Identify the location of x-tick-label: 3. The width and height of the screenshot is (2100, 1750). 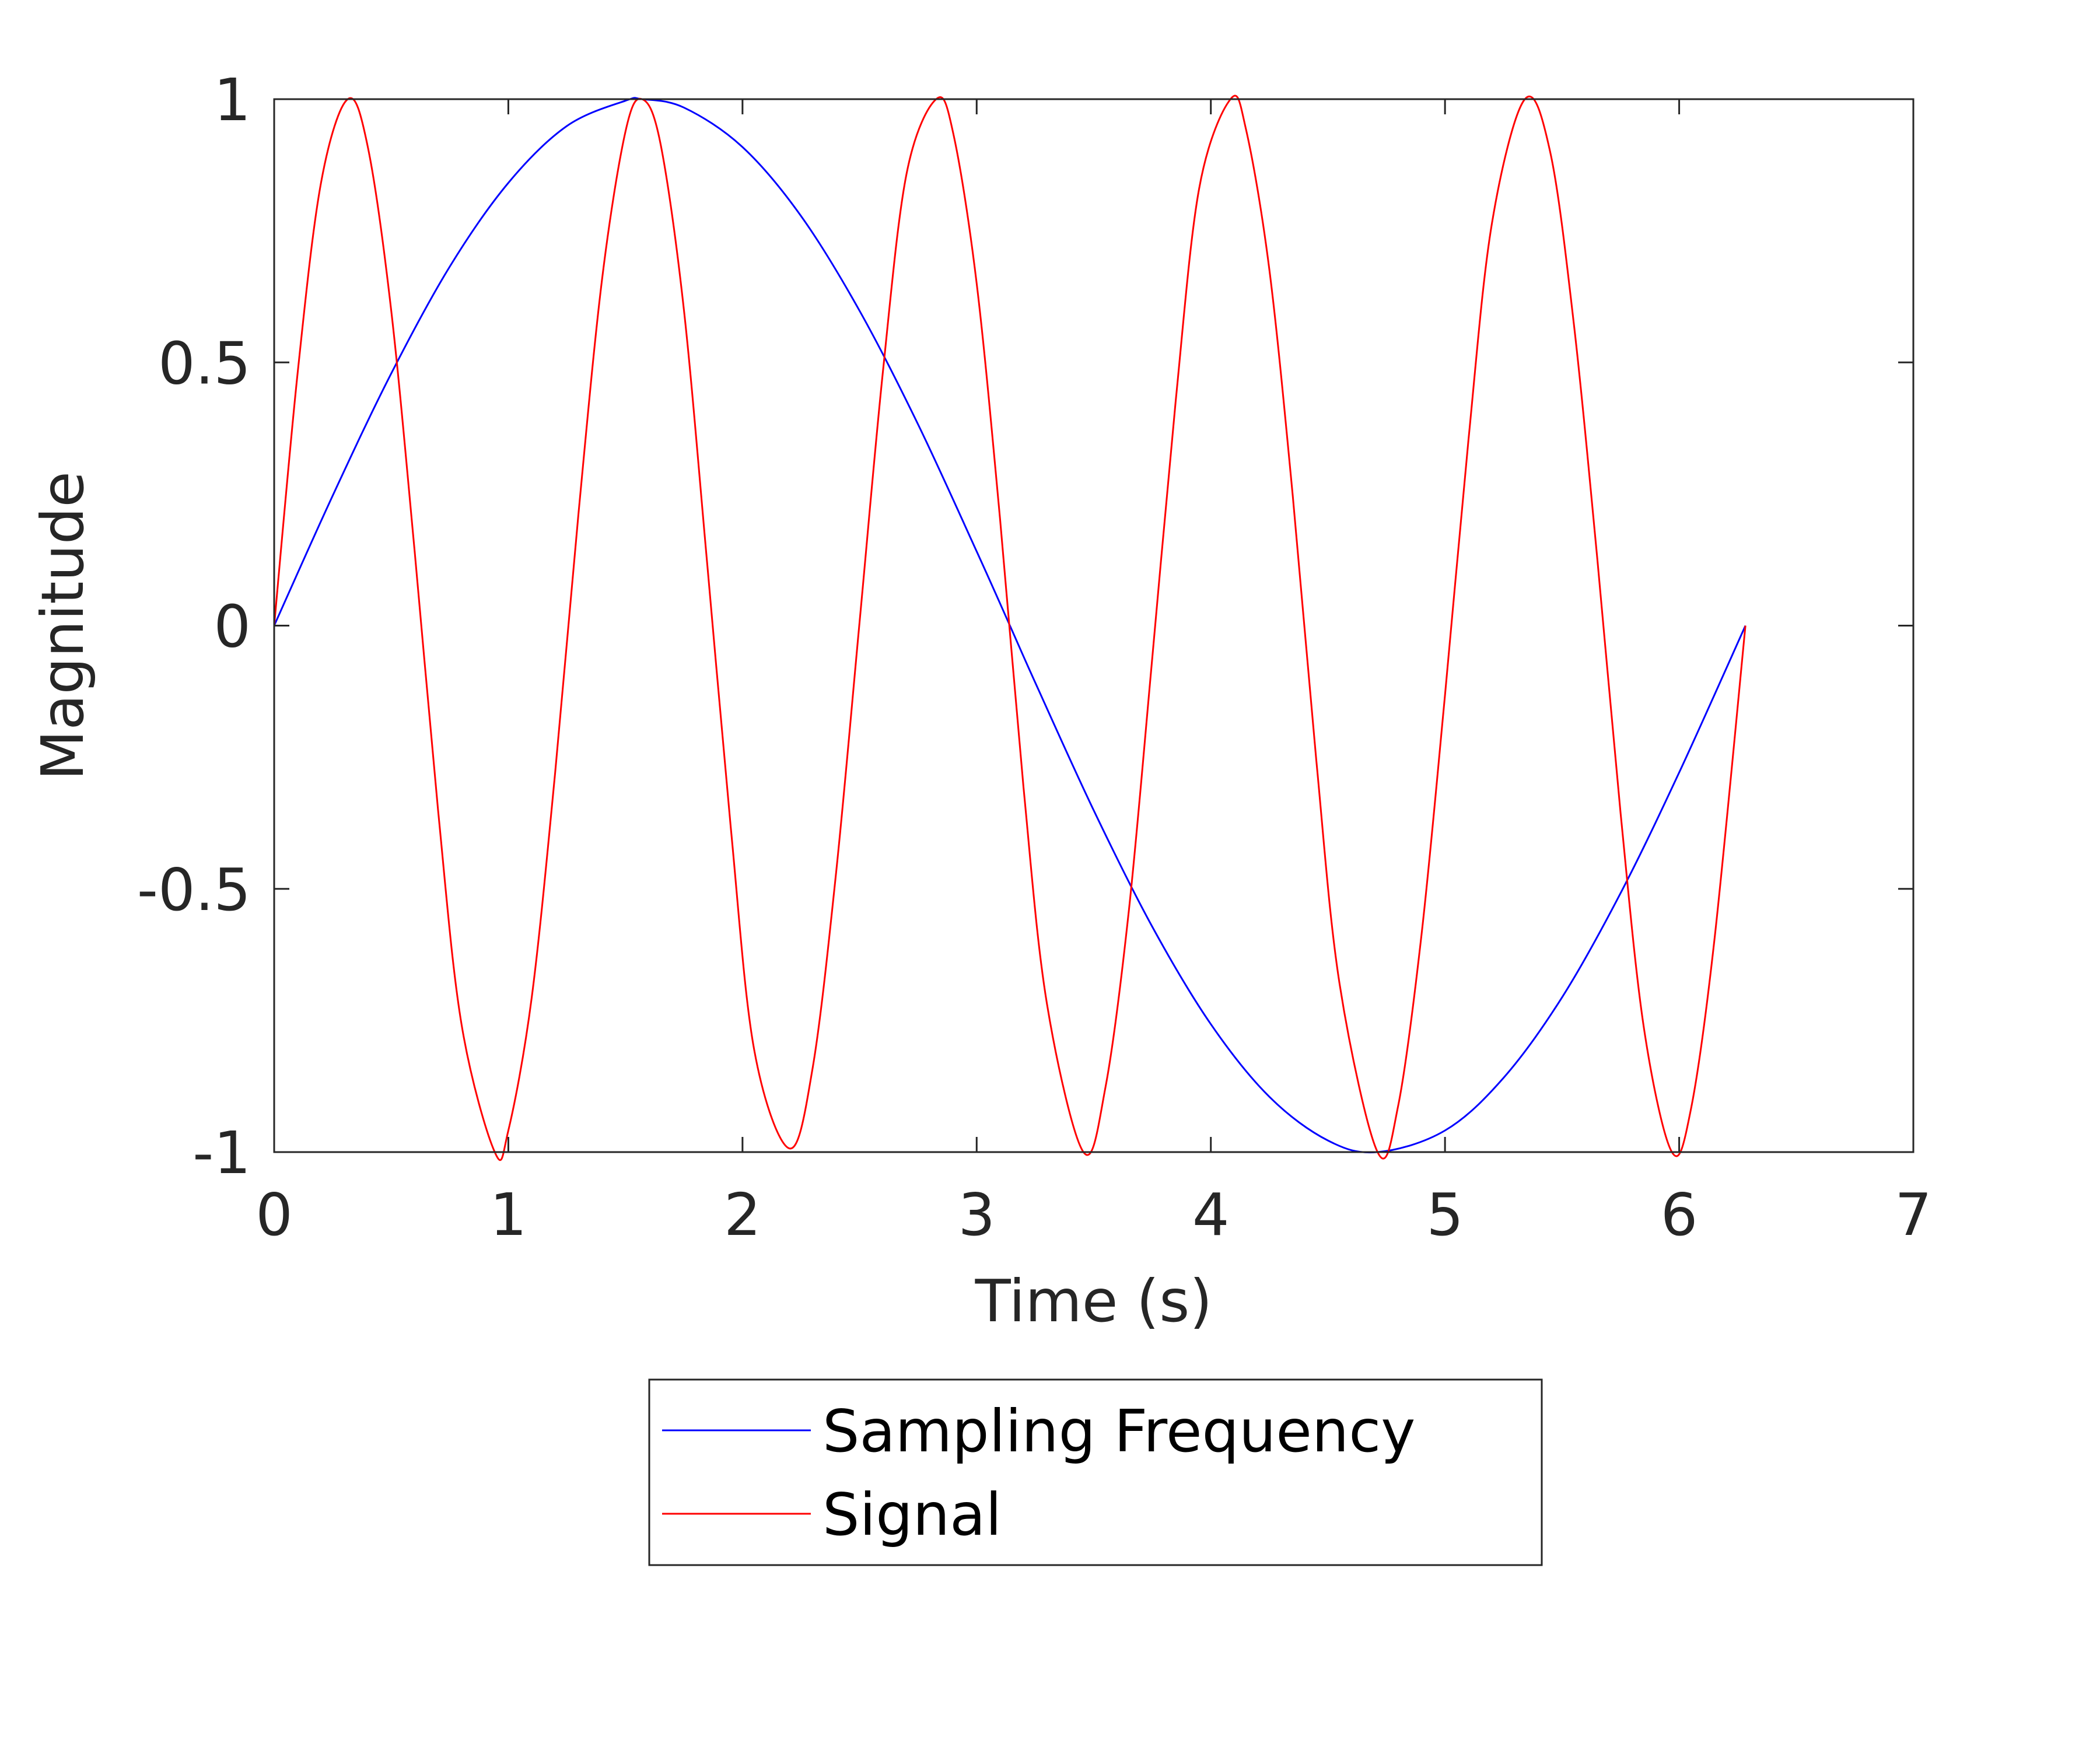
(977, 1215).